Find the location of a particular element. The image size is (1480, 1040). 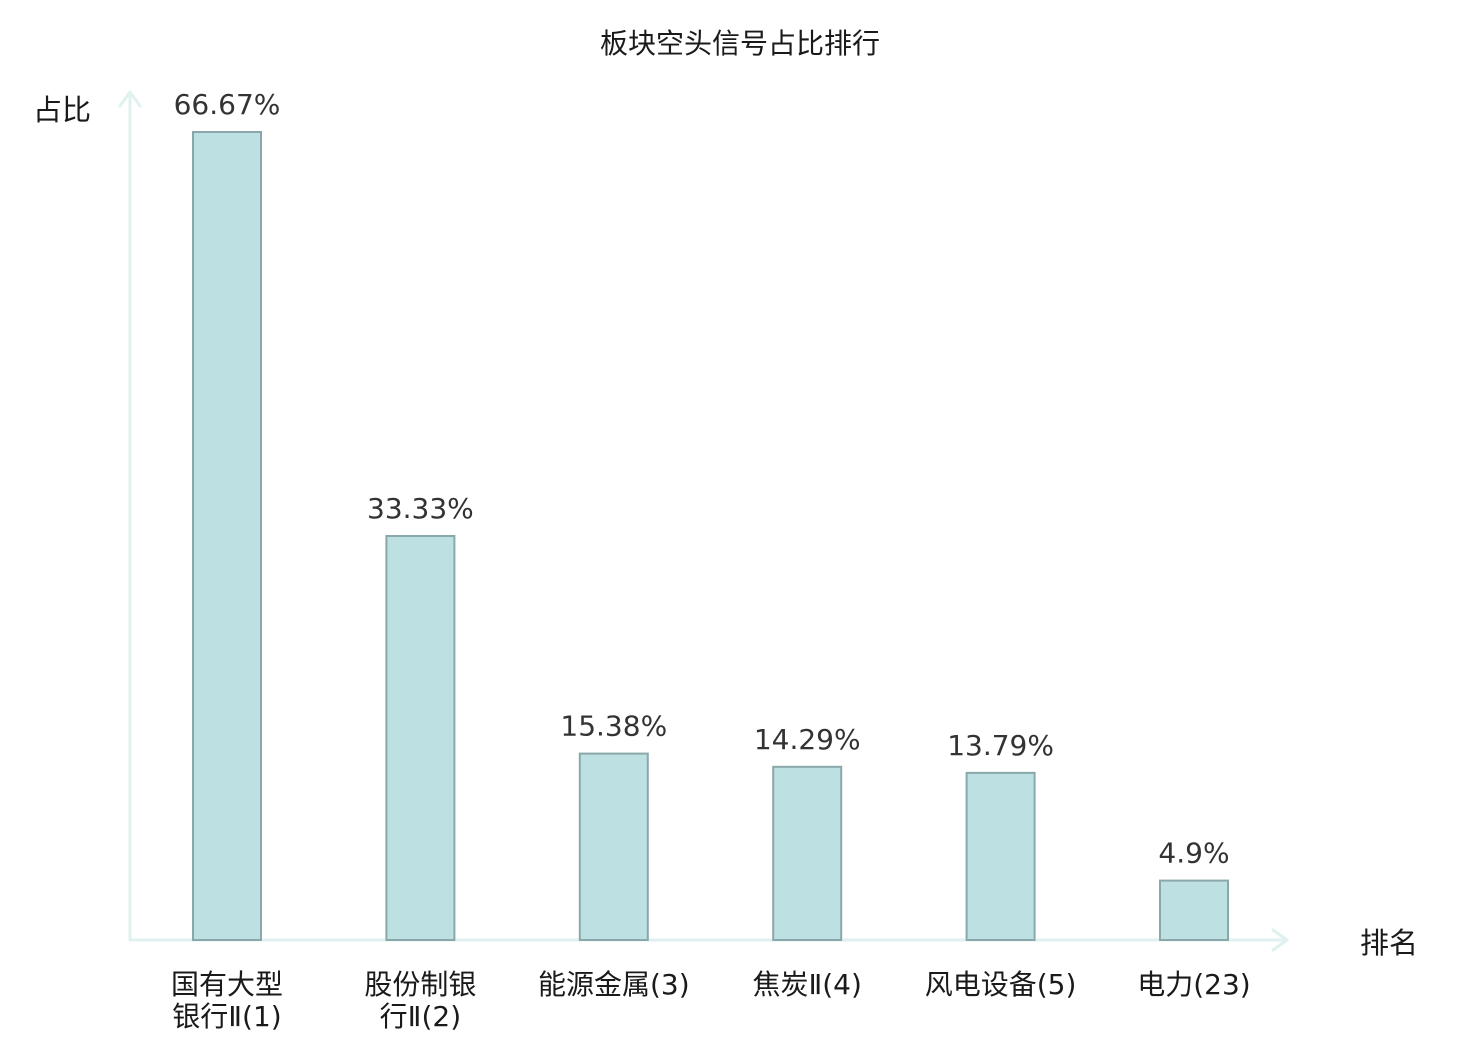

value-label-5: 13.79% is located at coordinates (1000, 745).